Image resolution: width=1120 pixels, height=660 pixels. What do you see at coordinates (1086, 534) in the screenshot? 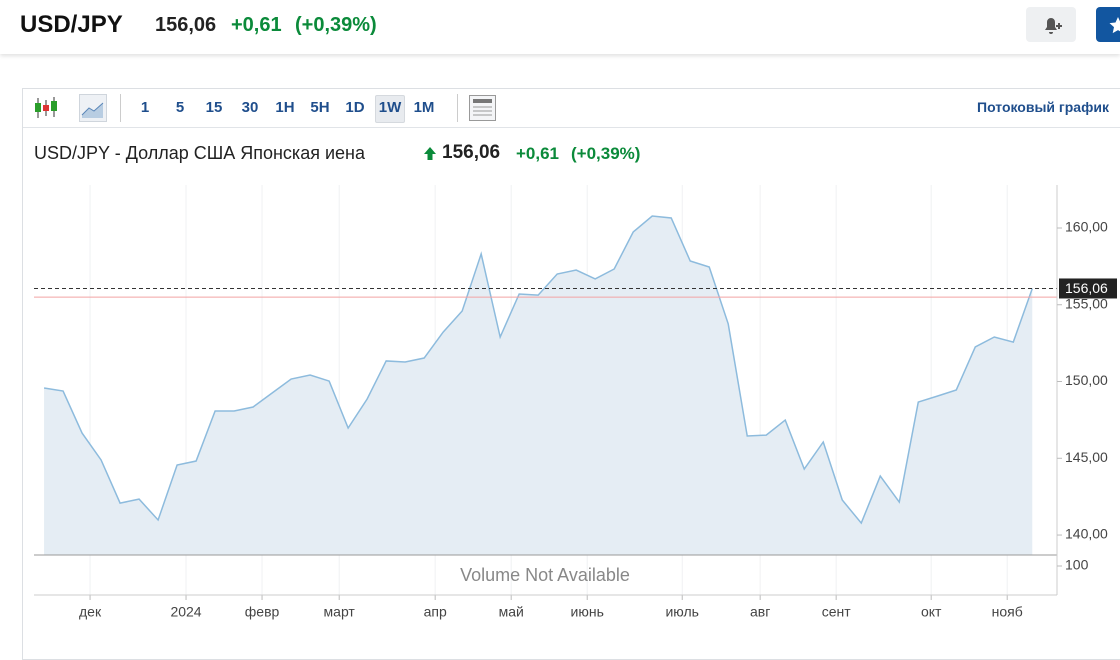
I see `y-tick-label: 140,00` at bounding box center [1086, 534].